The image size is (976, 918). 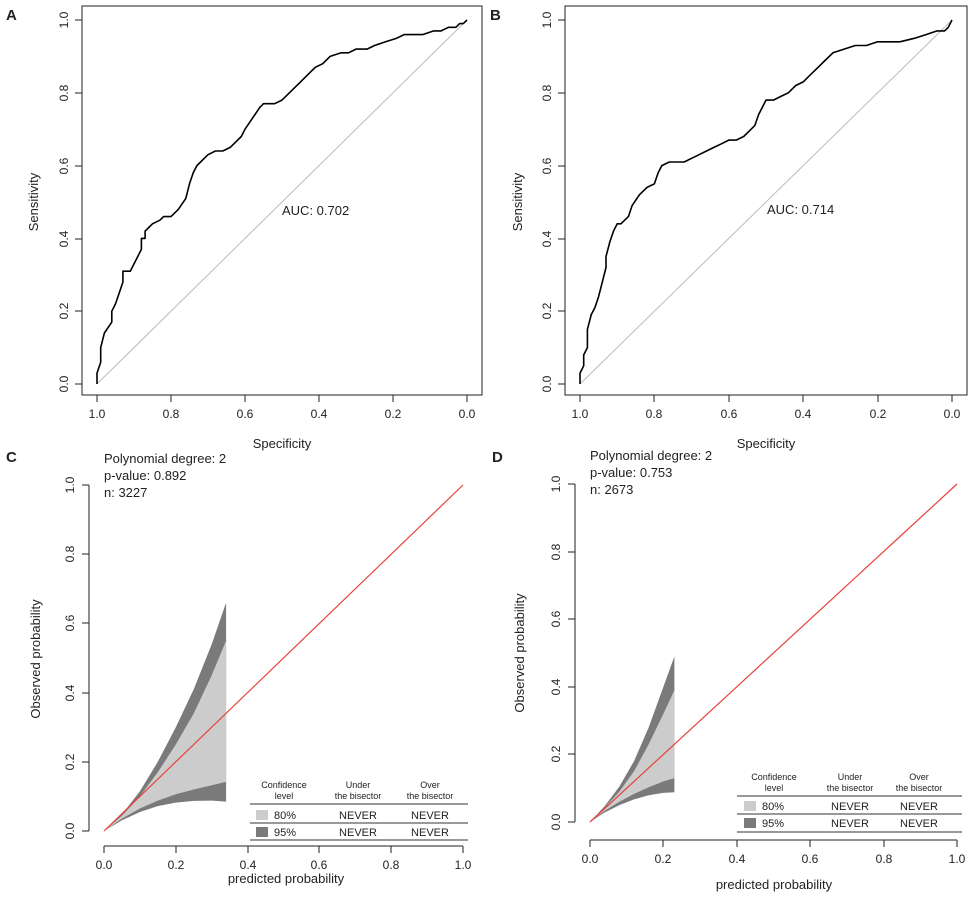 What do you see at coordinates (773, 824) in the screenshot?
I see `legend-cell: 95%` at bounding box center [773, 824].